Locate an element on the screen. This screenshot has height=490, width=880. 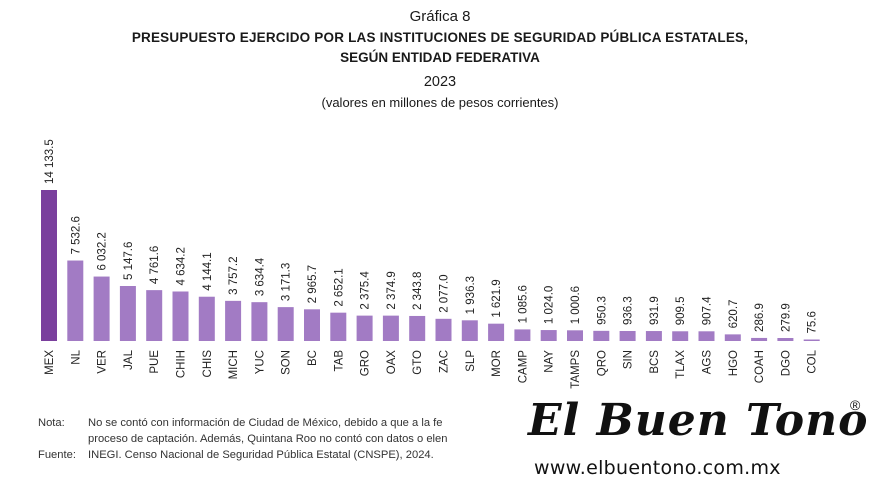
value-label-hgo: 620.7 is located at coordinates (734, 314).